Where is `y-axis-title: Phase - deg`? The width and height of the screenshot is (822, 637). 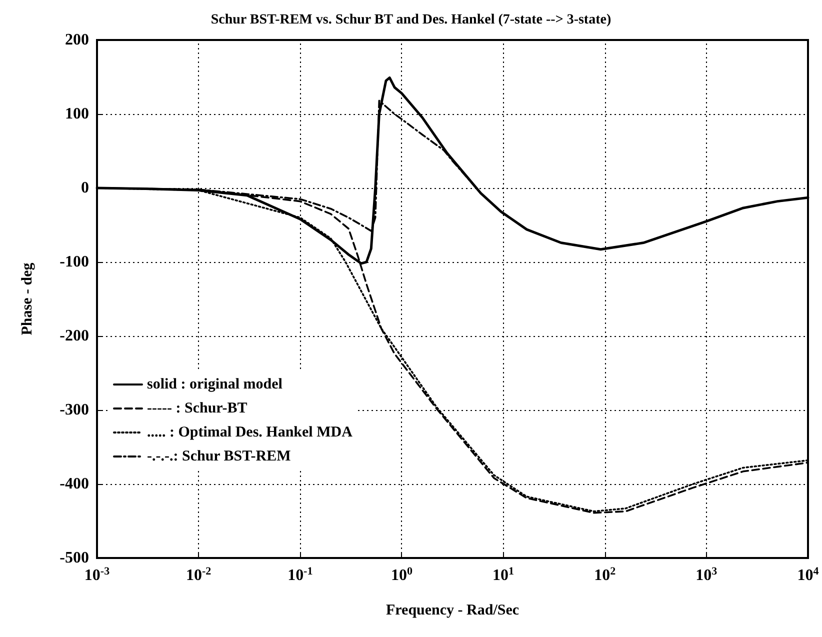
y-axis-title: Phase - deg is located at coordinates (28, 299).